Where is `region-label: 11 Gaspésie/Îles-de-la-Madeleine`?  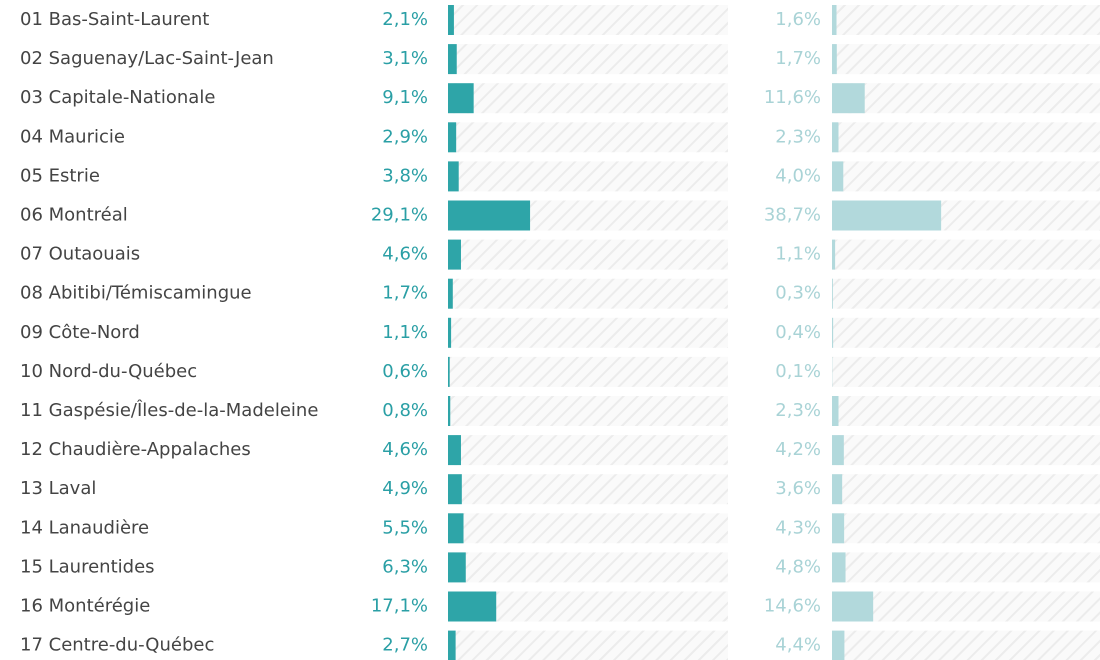
region-label: 11 Gaspésie/Îles-de-la-Madeleine is located at coordinates (169, 410).